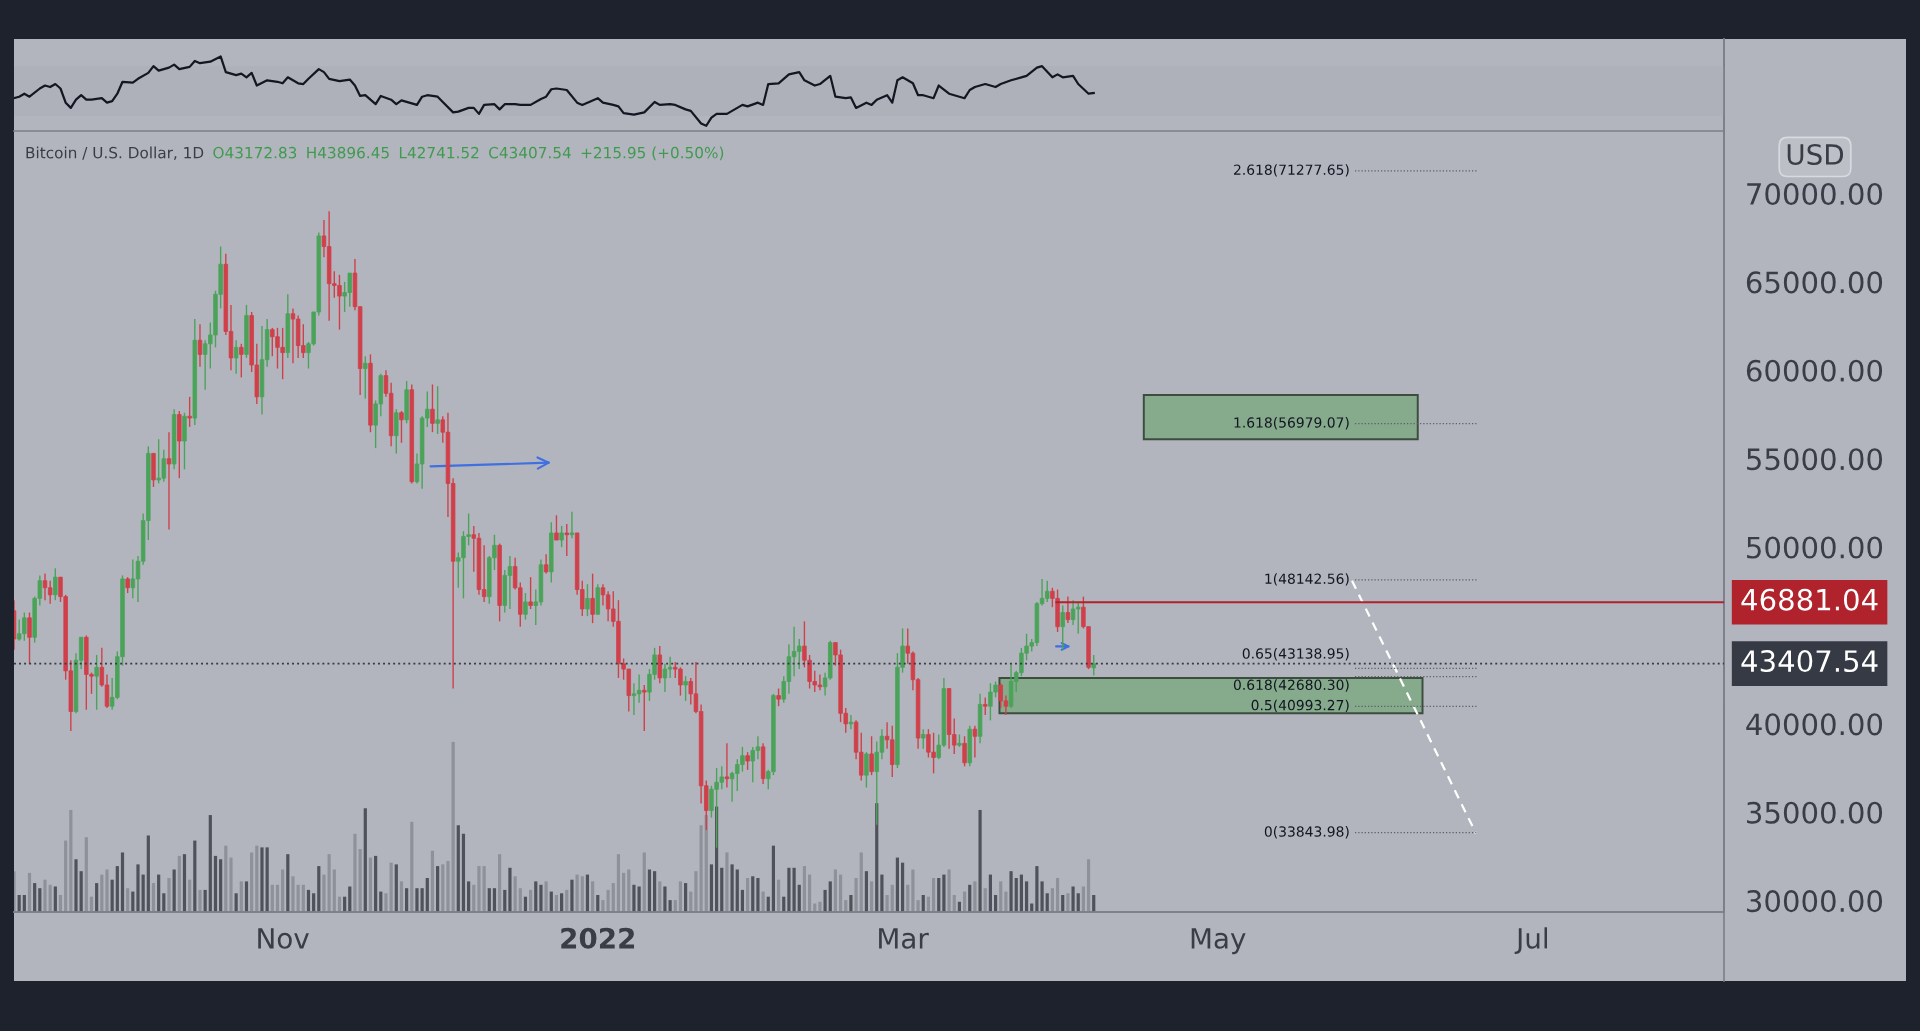 The height and width of the screenshot is (1031, 1920). What do you see at coordinates (1815, 194) in the screenshot?
I see `y-tick-label: 70000.00` at bounding box center [1815, 194].